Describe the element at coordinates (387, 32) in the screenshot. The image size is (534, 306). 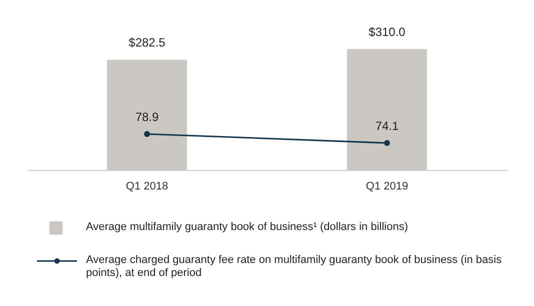
I see `data-label: $310.0` at that location.